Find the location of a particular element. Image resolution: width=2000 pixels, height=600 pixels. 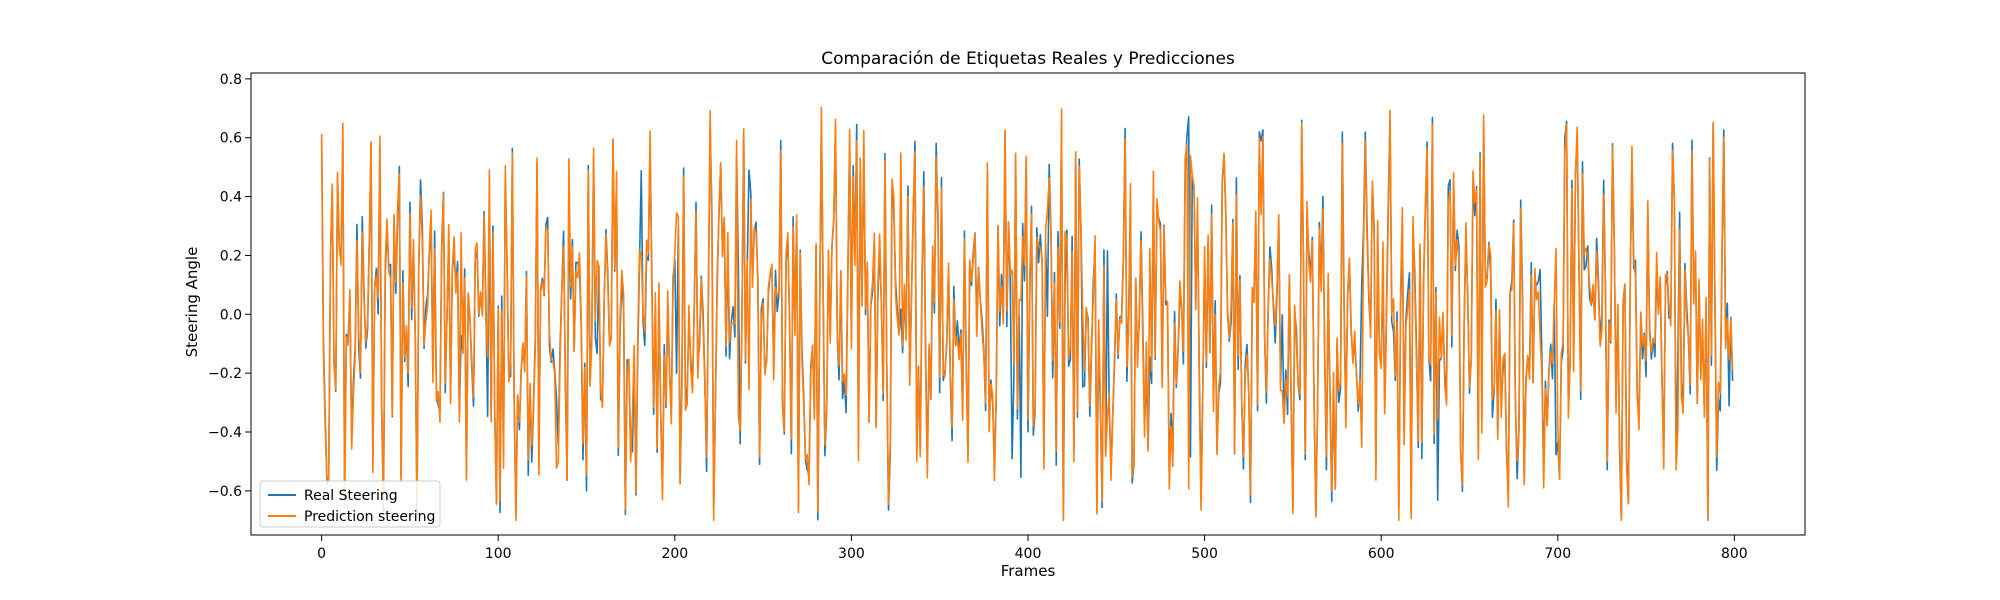

x-tick-label: 100 is located at coordinates (498, 554).